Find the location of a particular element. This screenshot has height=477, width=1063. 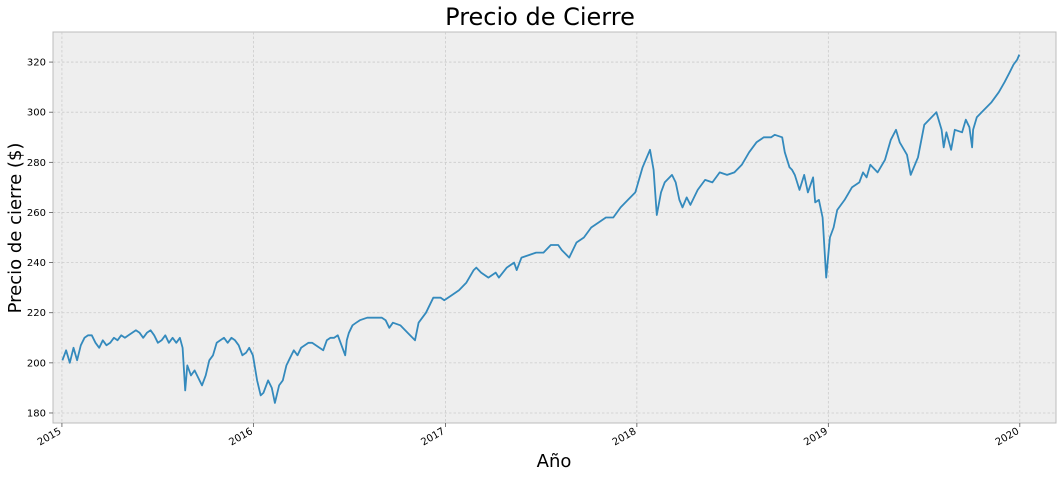

x-tick-label: 2018 is located at coordinates (625, 437).